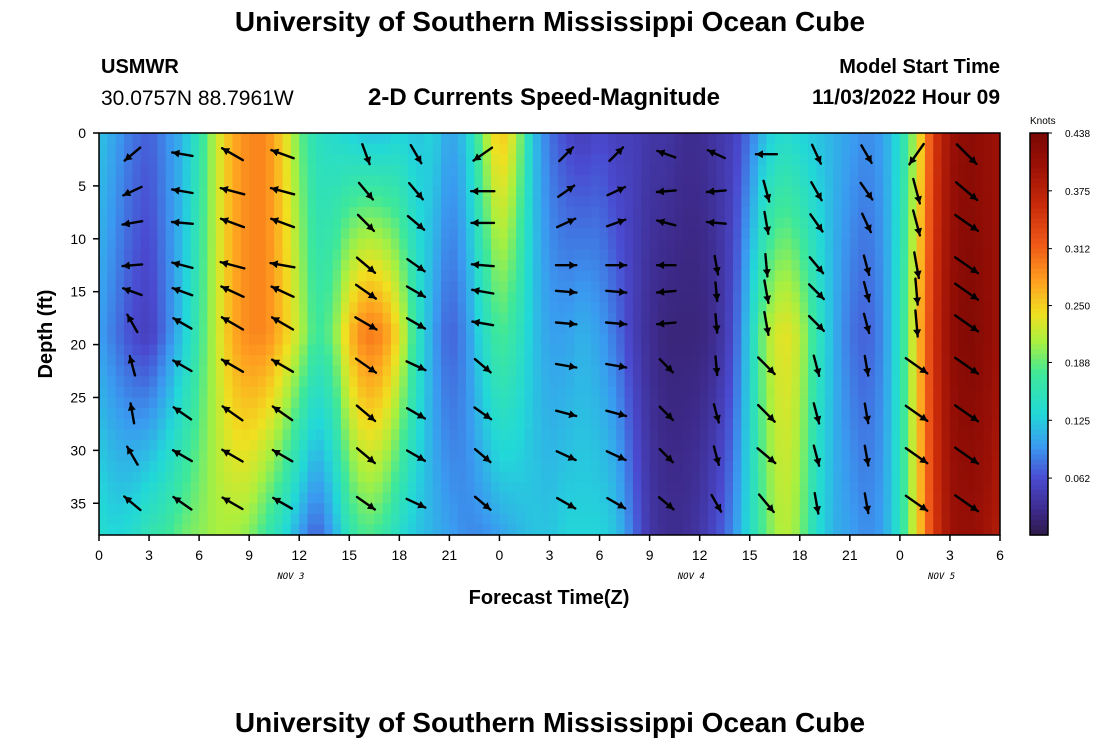 The height and width of the screenshot is (750, 1100). Describe the element at coordinates (1039, 357) in the screenshot. I see `colorbar-segment` at that location.